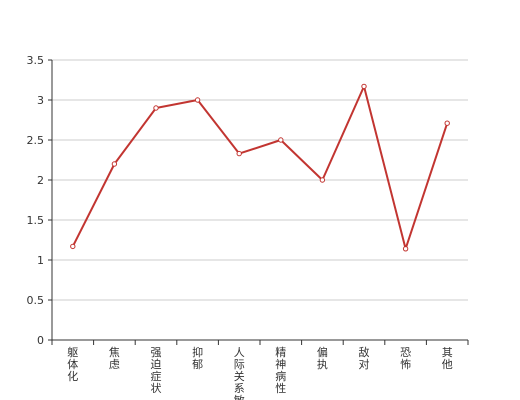 The image size is (520, 400). What do you see at coordinates (40, 340) in the screenshot?
I see `y-tick-label: 0` at bounding box center [40, 340].